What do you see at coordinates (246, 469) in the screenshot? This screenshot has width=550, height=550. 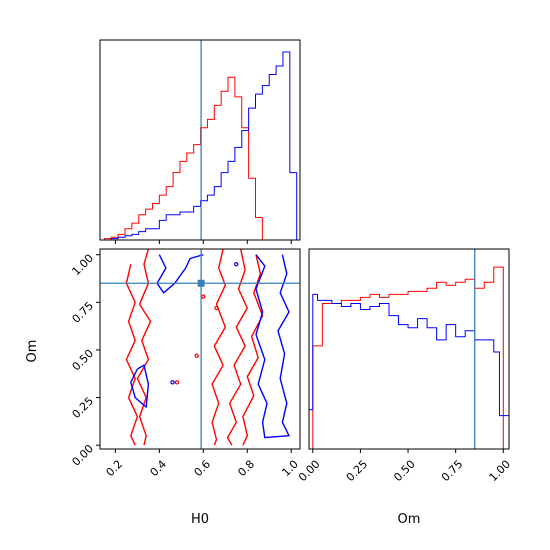 I see `h0-tick-label-4: 0.8` at bounding box center [246, 469].